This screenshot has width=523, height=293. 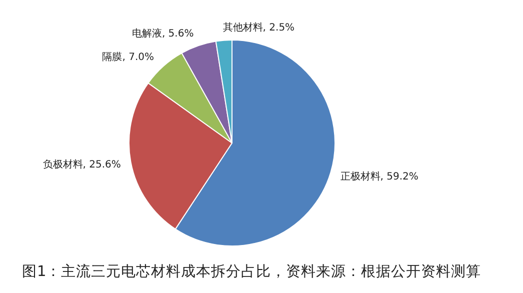 I want to click on slice-label: 电解液, 5.6%, so click(x=163, y=33).